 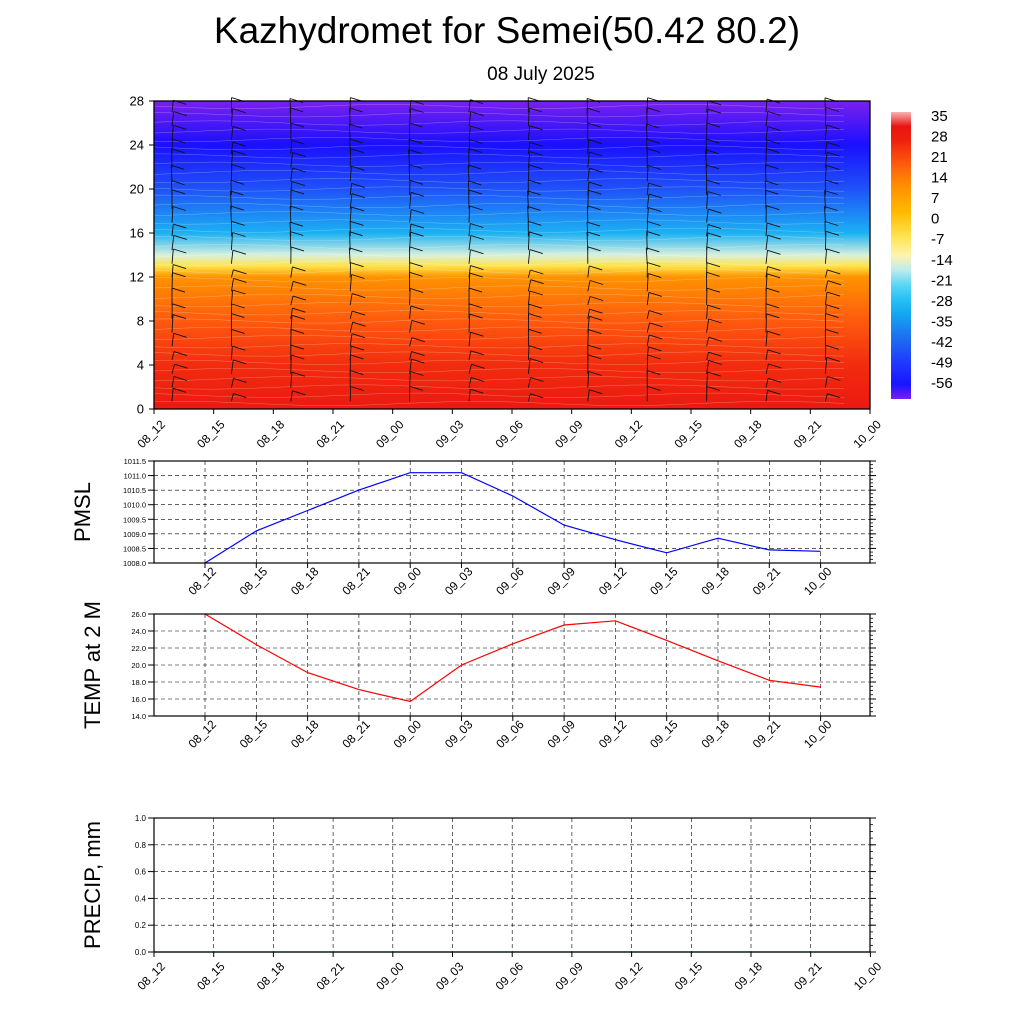 I want to click on colorbar-label: -21, so click(x=942, y=280).